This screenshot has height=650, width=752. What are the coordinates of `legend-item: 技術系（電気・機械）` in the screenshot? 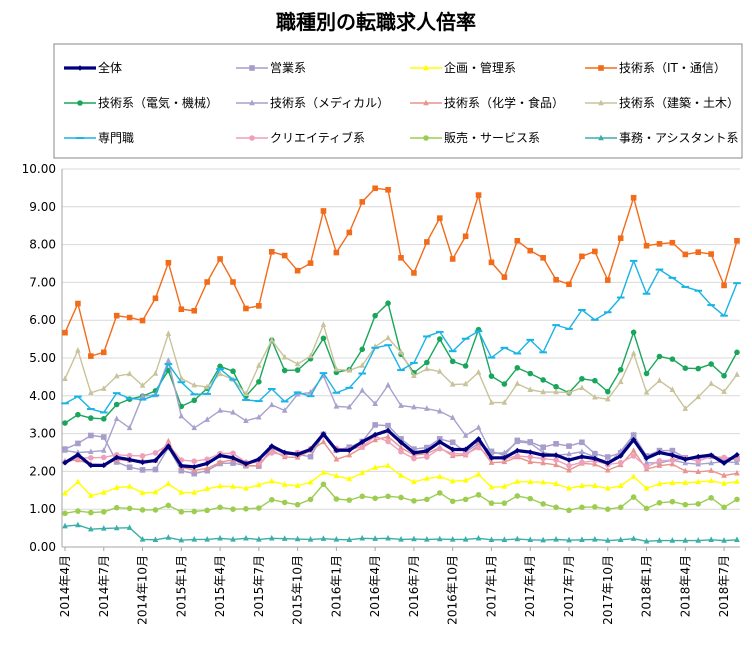 It's located at (141, 102).